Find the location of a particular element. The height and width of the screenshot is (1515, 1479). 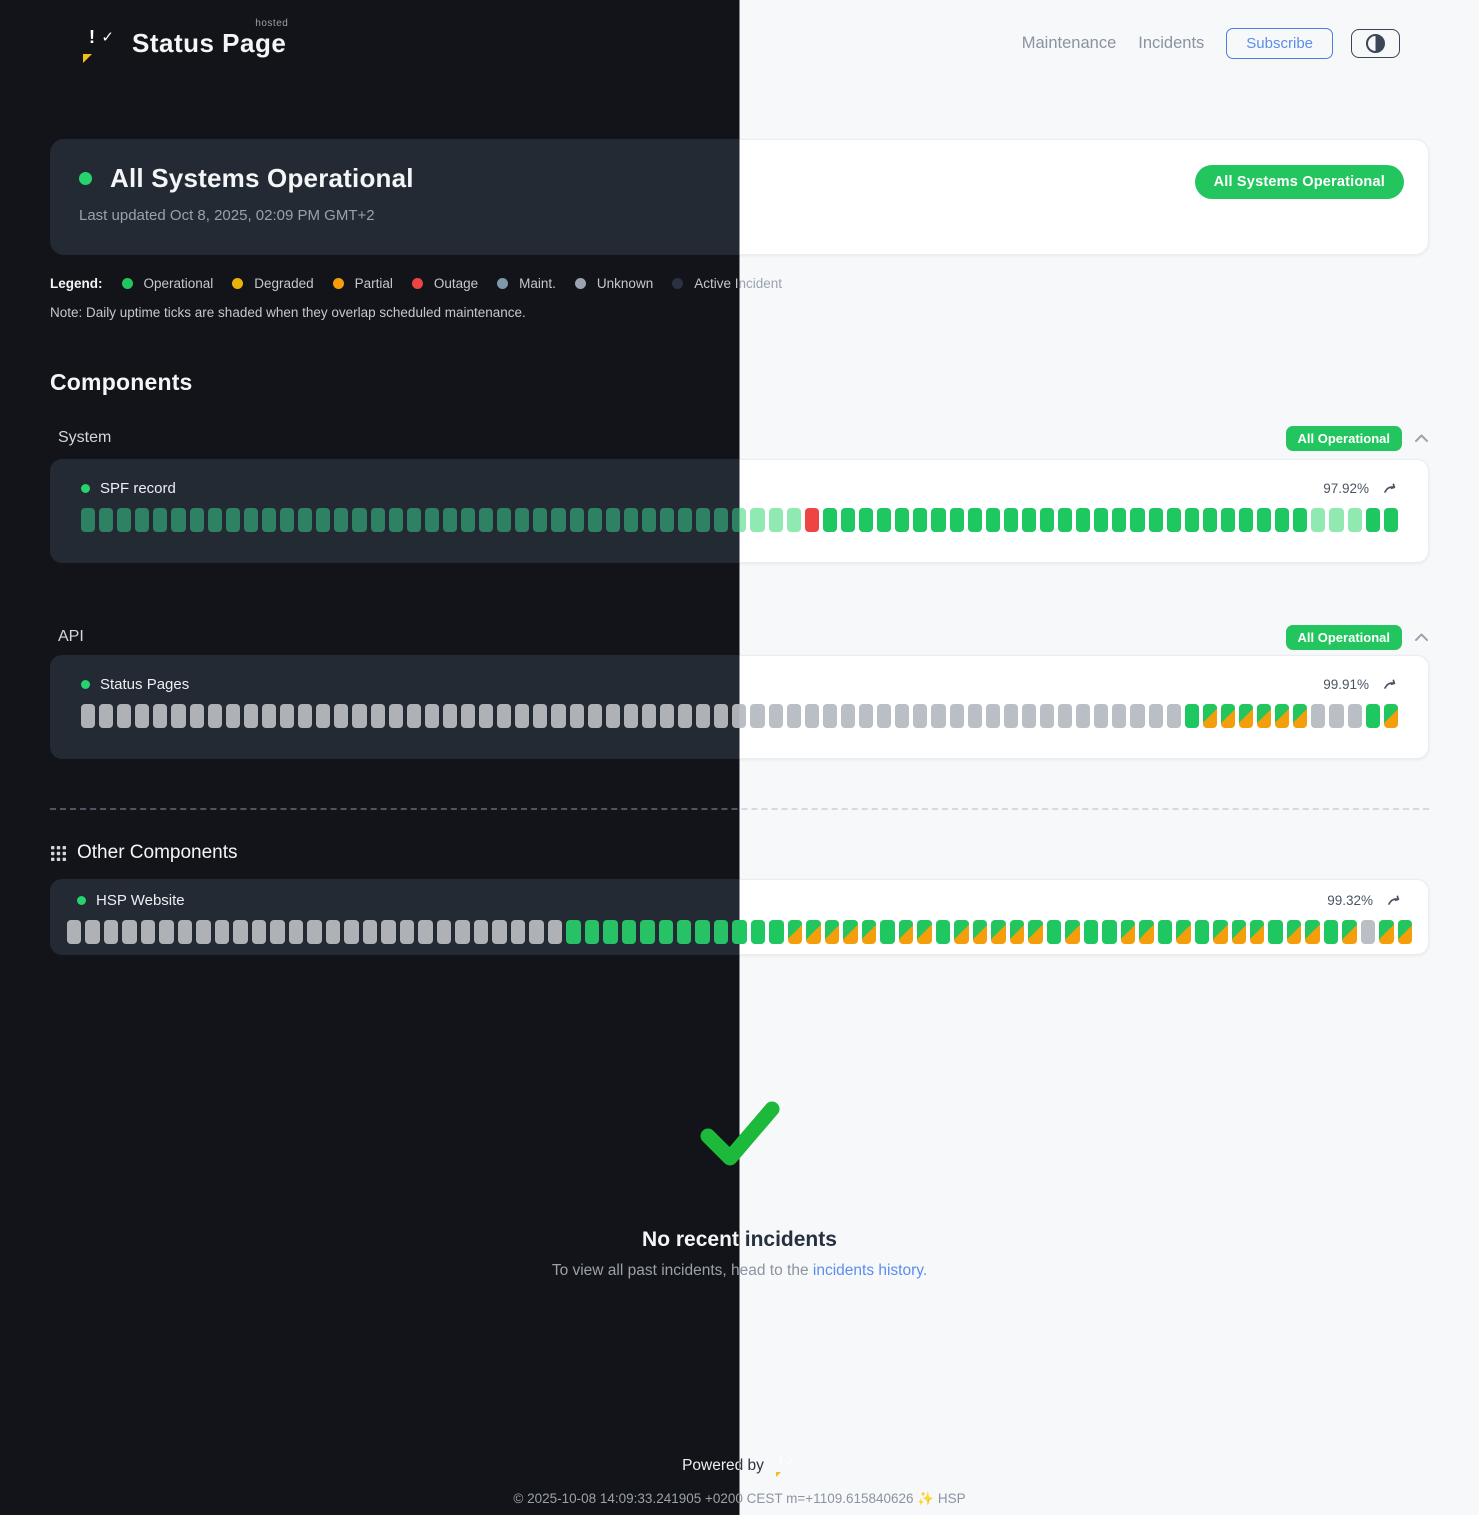

footer-logo-icon: ! ✓ is located at coordinates (785, 1465).